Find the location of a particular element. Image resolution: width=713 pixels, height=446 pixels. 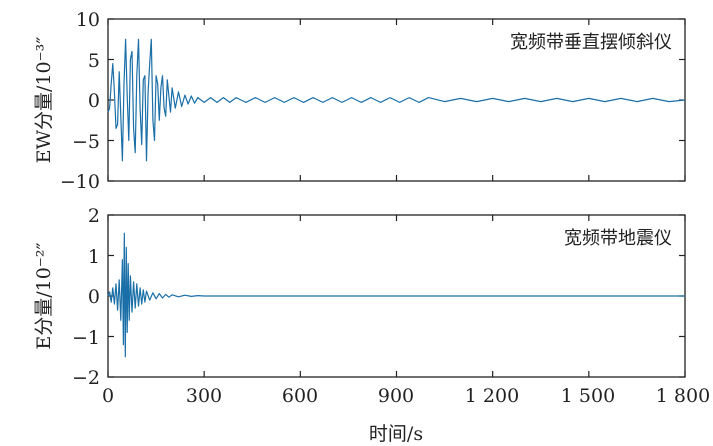

x-tick-300: 300 is located at coordinates (204, 396).